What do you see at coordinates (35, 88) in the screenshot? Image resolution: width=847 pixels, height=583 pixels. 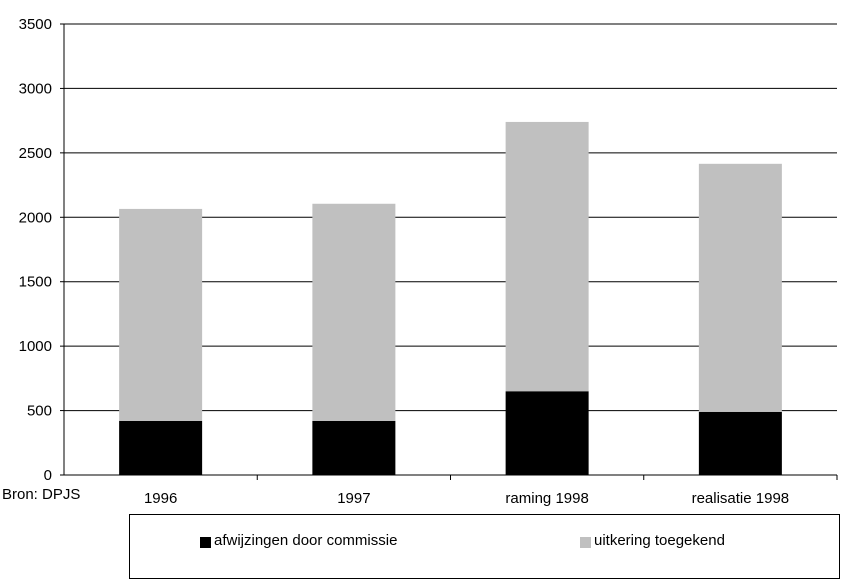 I see `y-tick-label: 3000` at bounding box center [35, 88].